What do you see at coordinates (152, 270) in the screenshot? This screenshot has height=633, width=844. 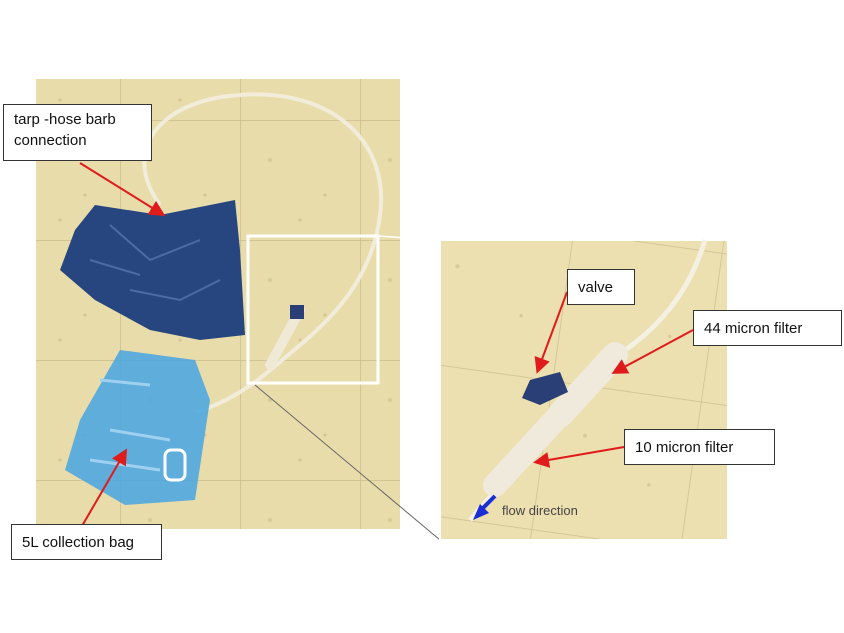 I see `tarp` at bounding box center [152, 270].